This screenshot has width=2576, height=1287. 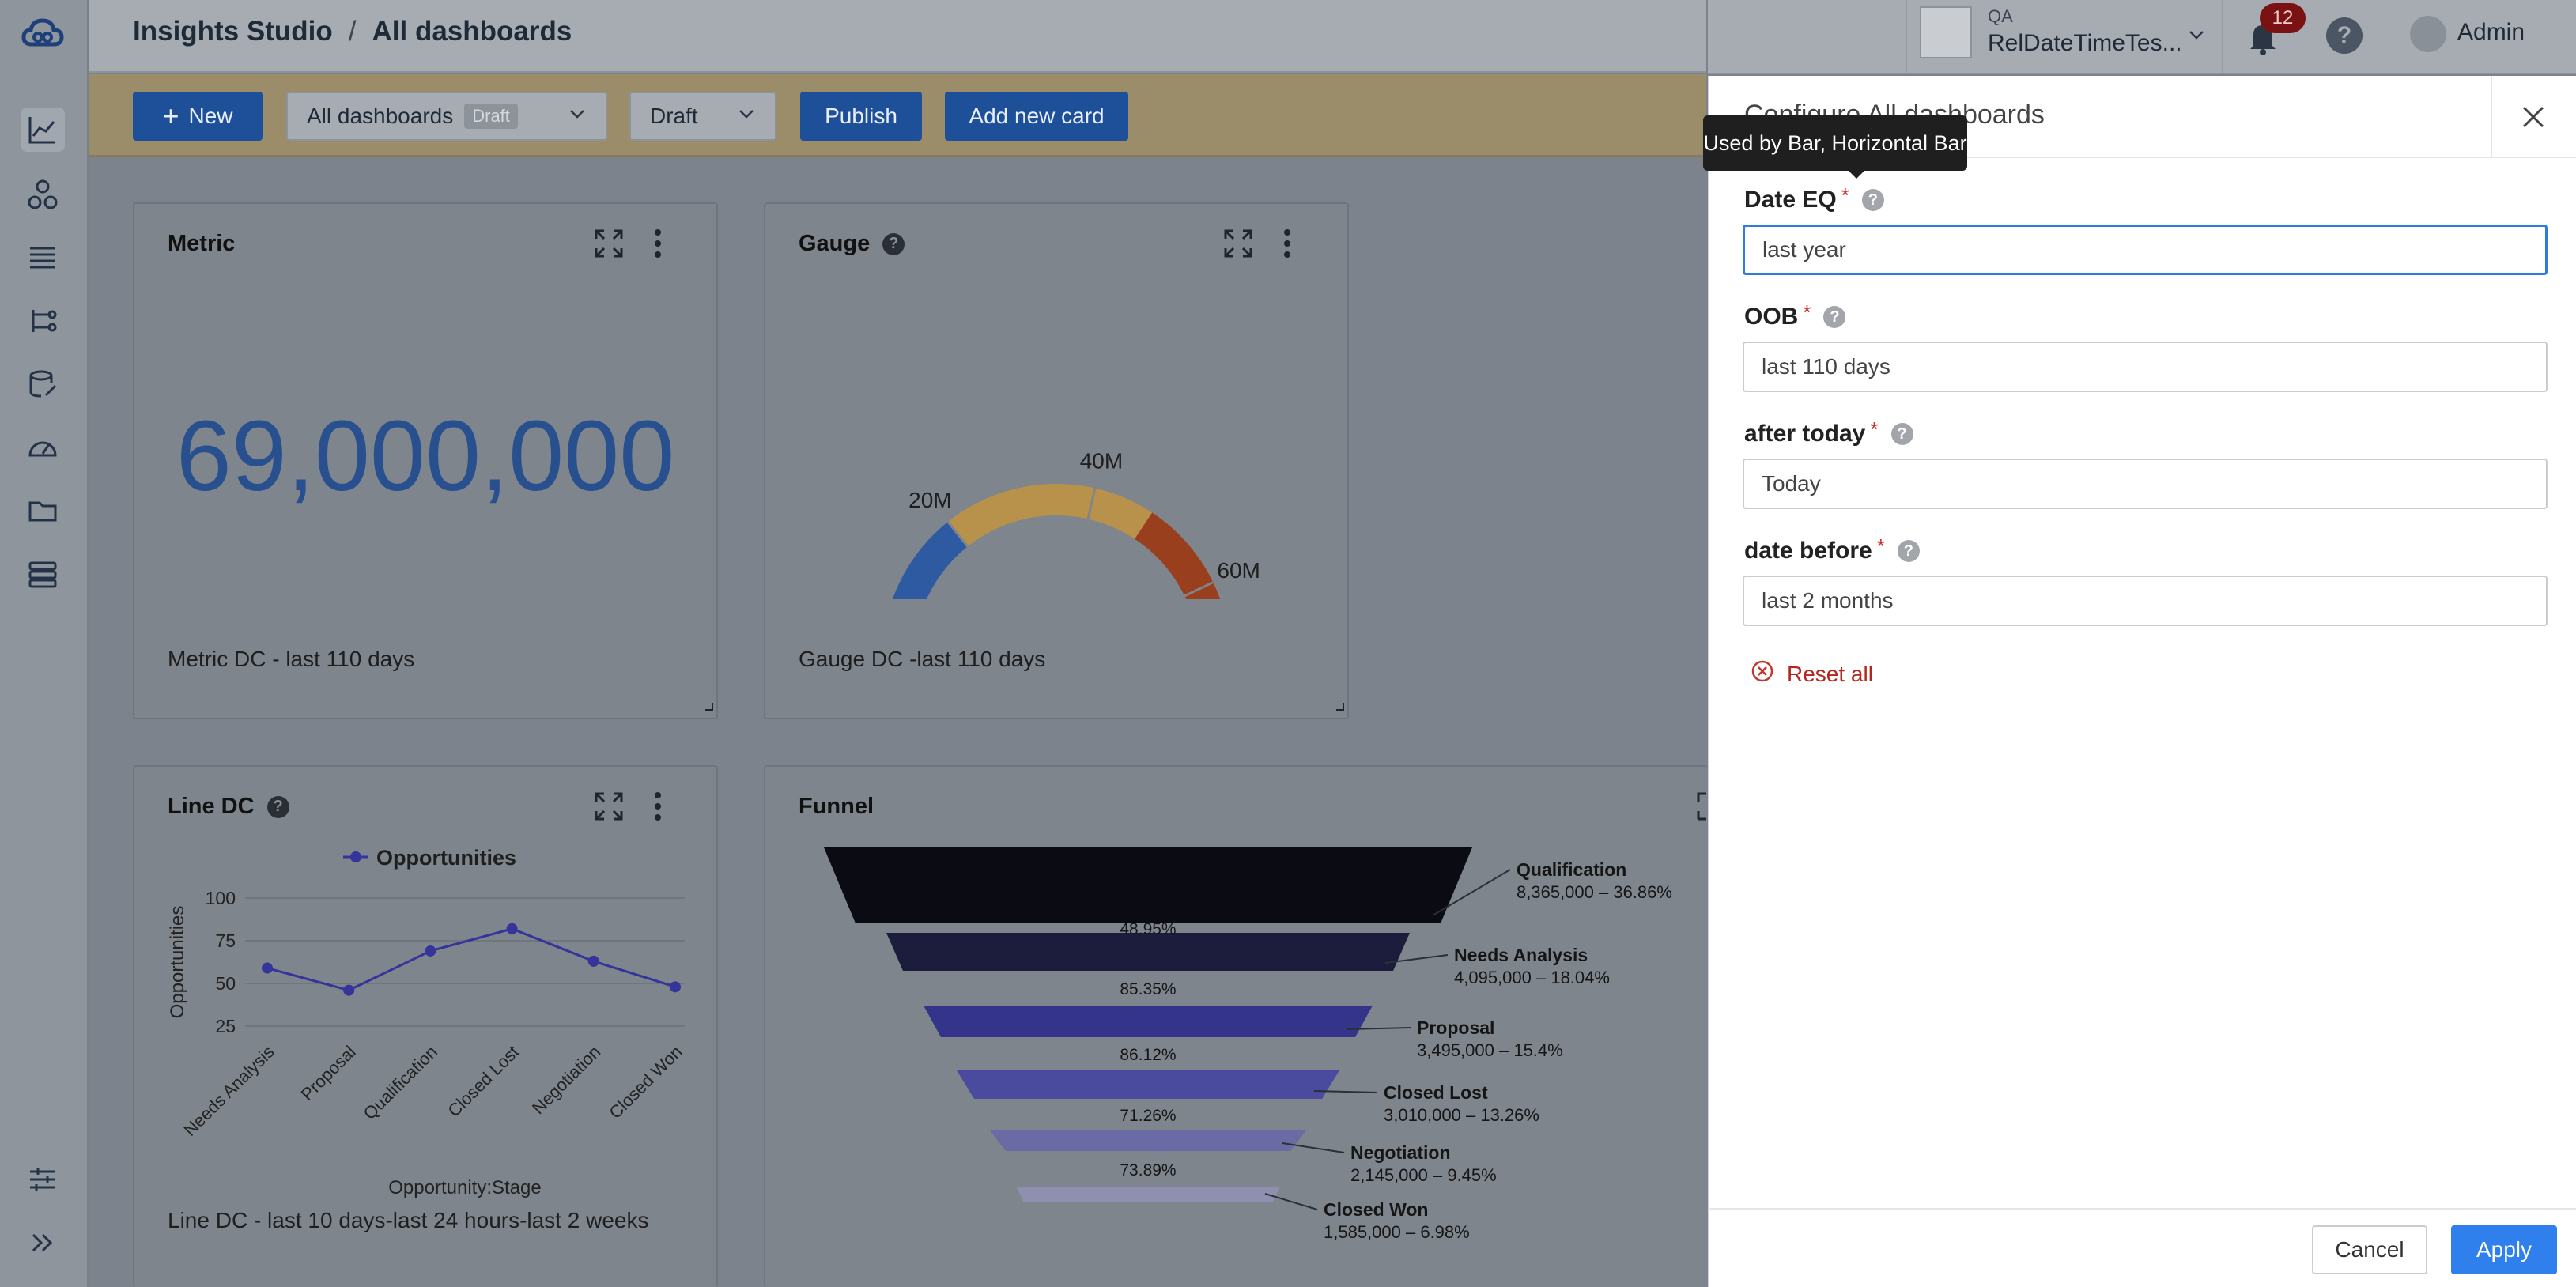 I want to click on new-button: + New, so click(x=198, y=116).